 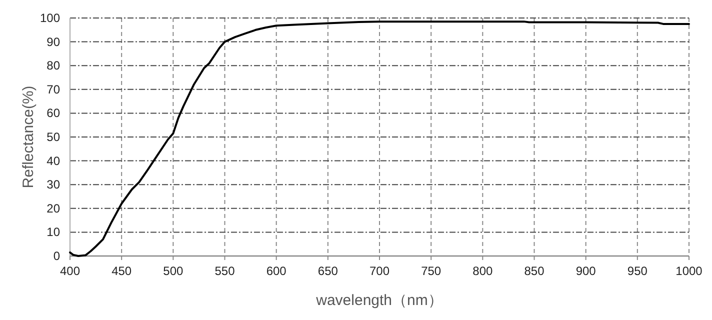 What do you see at coordinates (431, 271) in the screenshot?
I see `x-tick-label: 750` at bounding box center [431, 271].